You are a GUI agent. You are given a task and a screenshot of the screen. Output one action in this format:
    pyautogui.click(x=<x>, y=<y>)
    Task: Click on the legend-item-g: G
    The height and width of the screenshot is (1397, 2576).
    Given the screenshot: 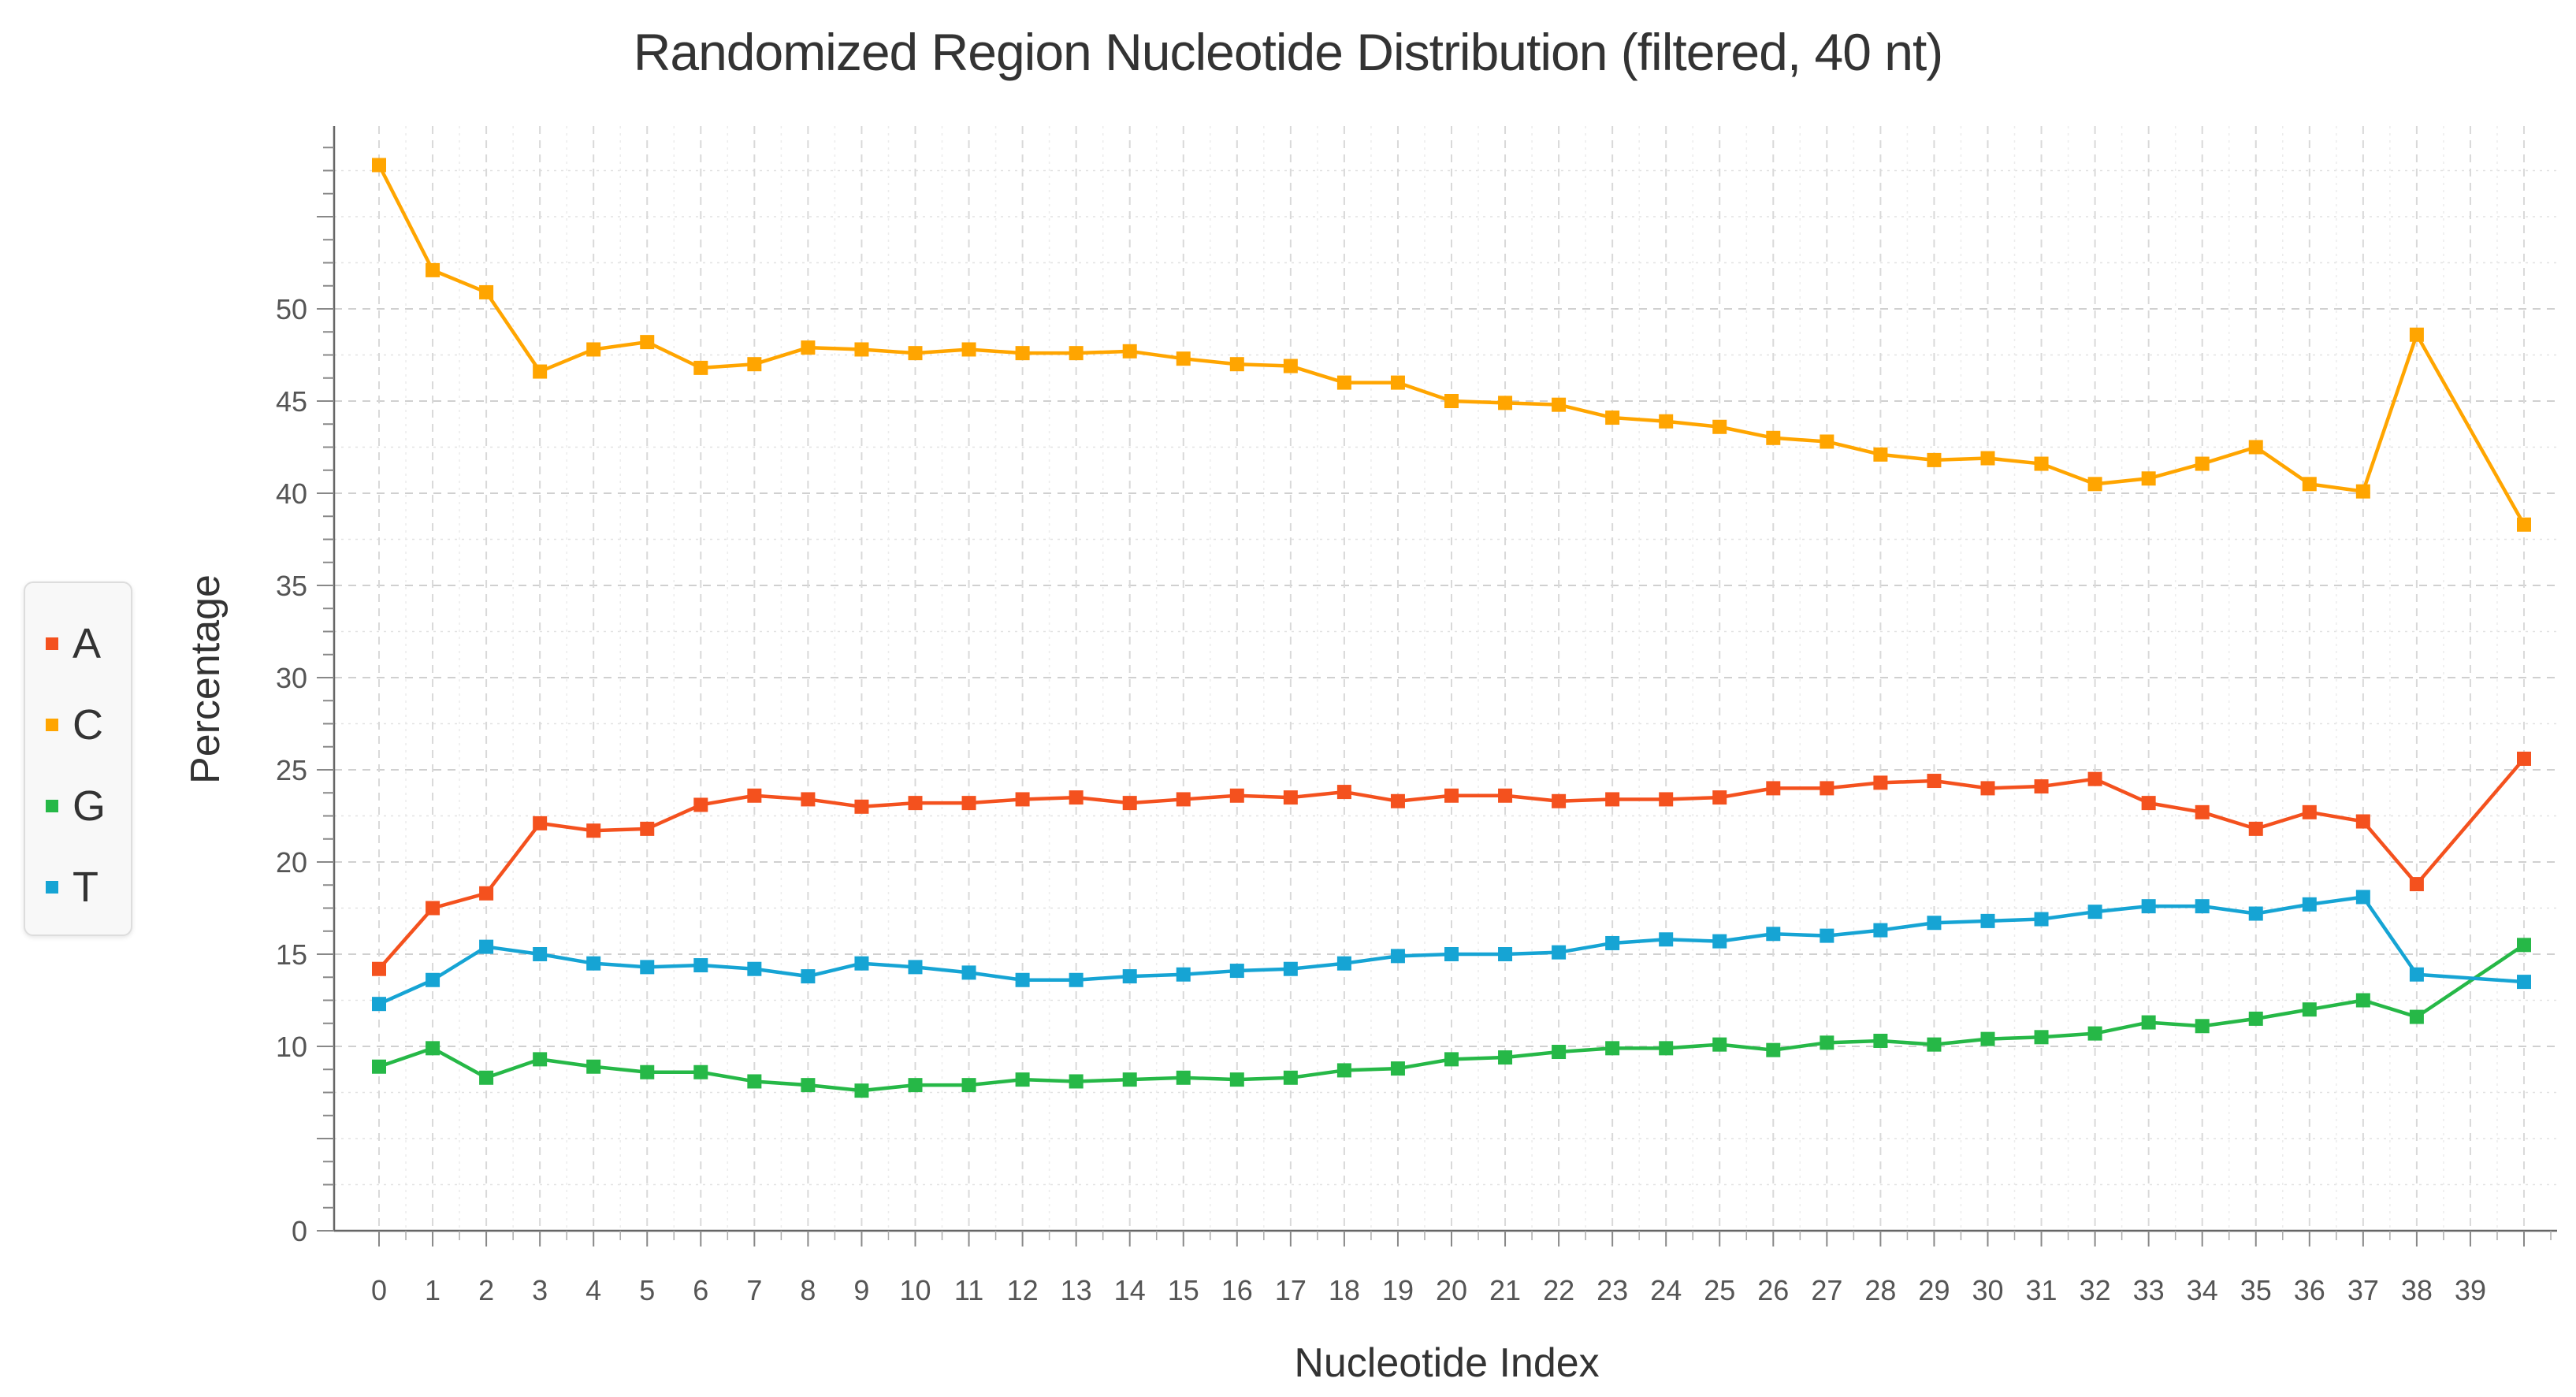 What is the action you would take?
    pyautogui.click(x=76, y=806)
    